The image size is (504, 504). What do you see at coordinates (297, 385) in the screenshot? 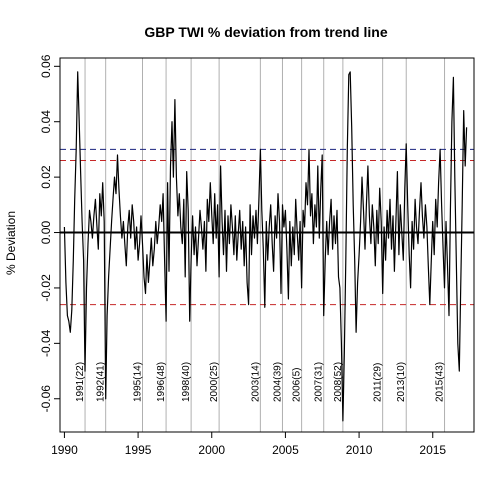
I see `event-label-8: 2006(5)` at bounding box center [297, 385].